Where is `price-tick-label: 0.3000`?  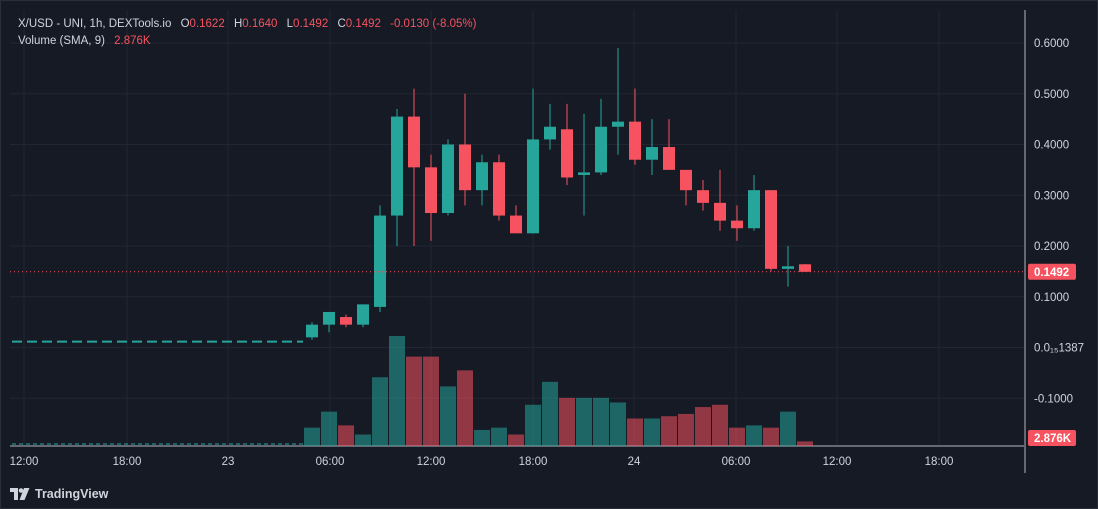 price-tick-label: 0.3000 is located at coordinates (1051, 196).